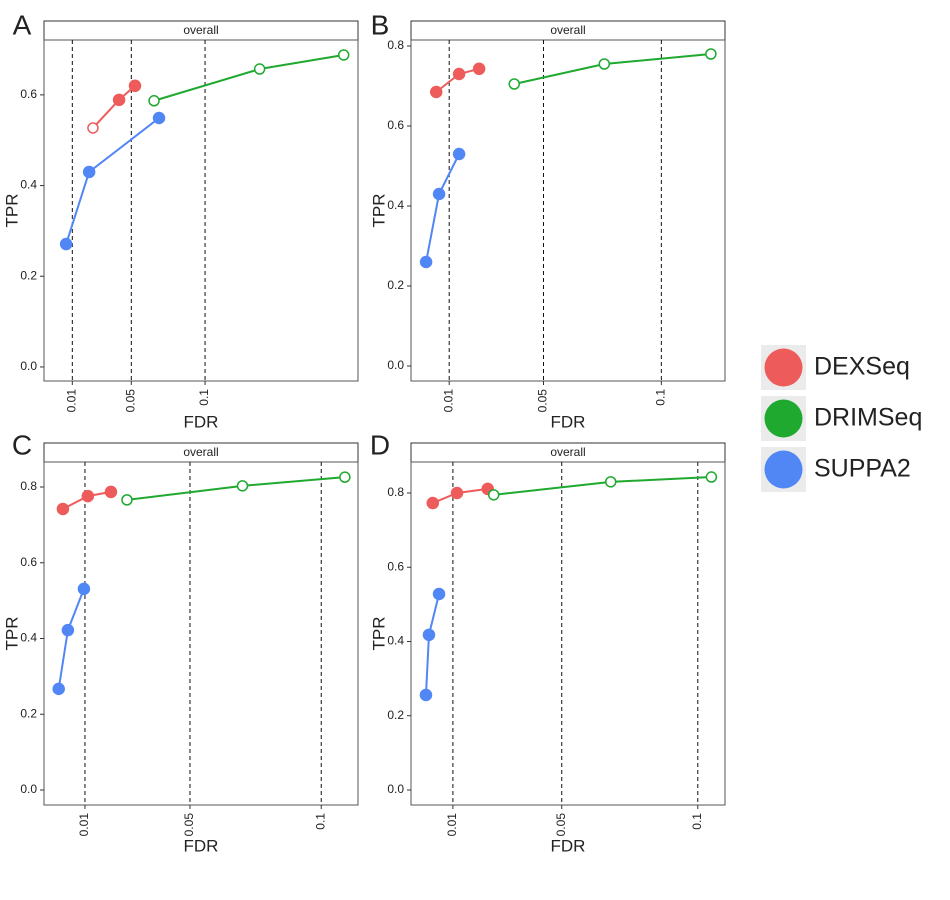 Image resolution: width=950 pixels, height=900 pixels. I want to click on legend-label: DRIMSeq, so click(868, 418).